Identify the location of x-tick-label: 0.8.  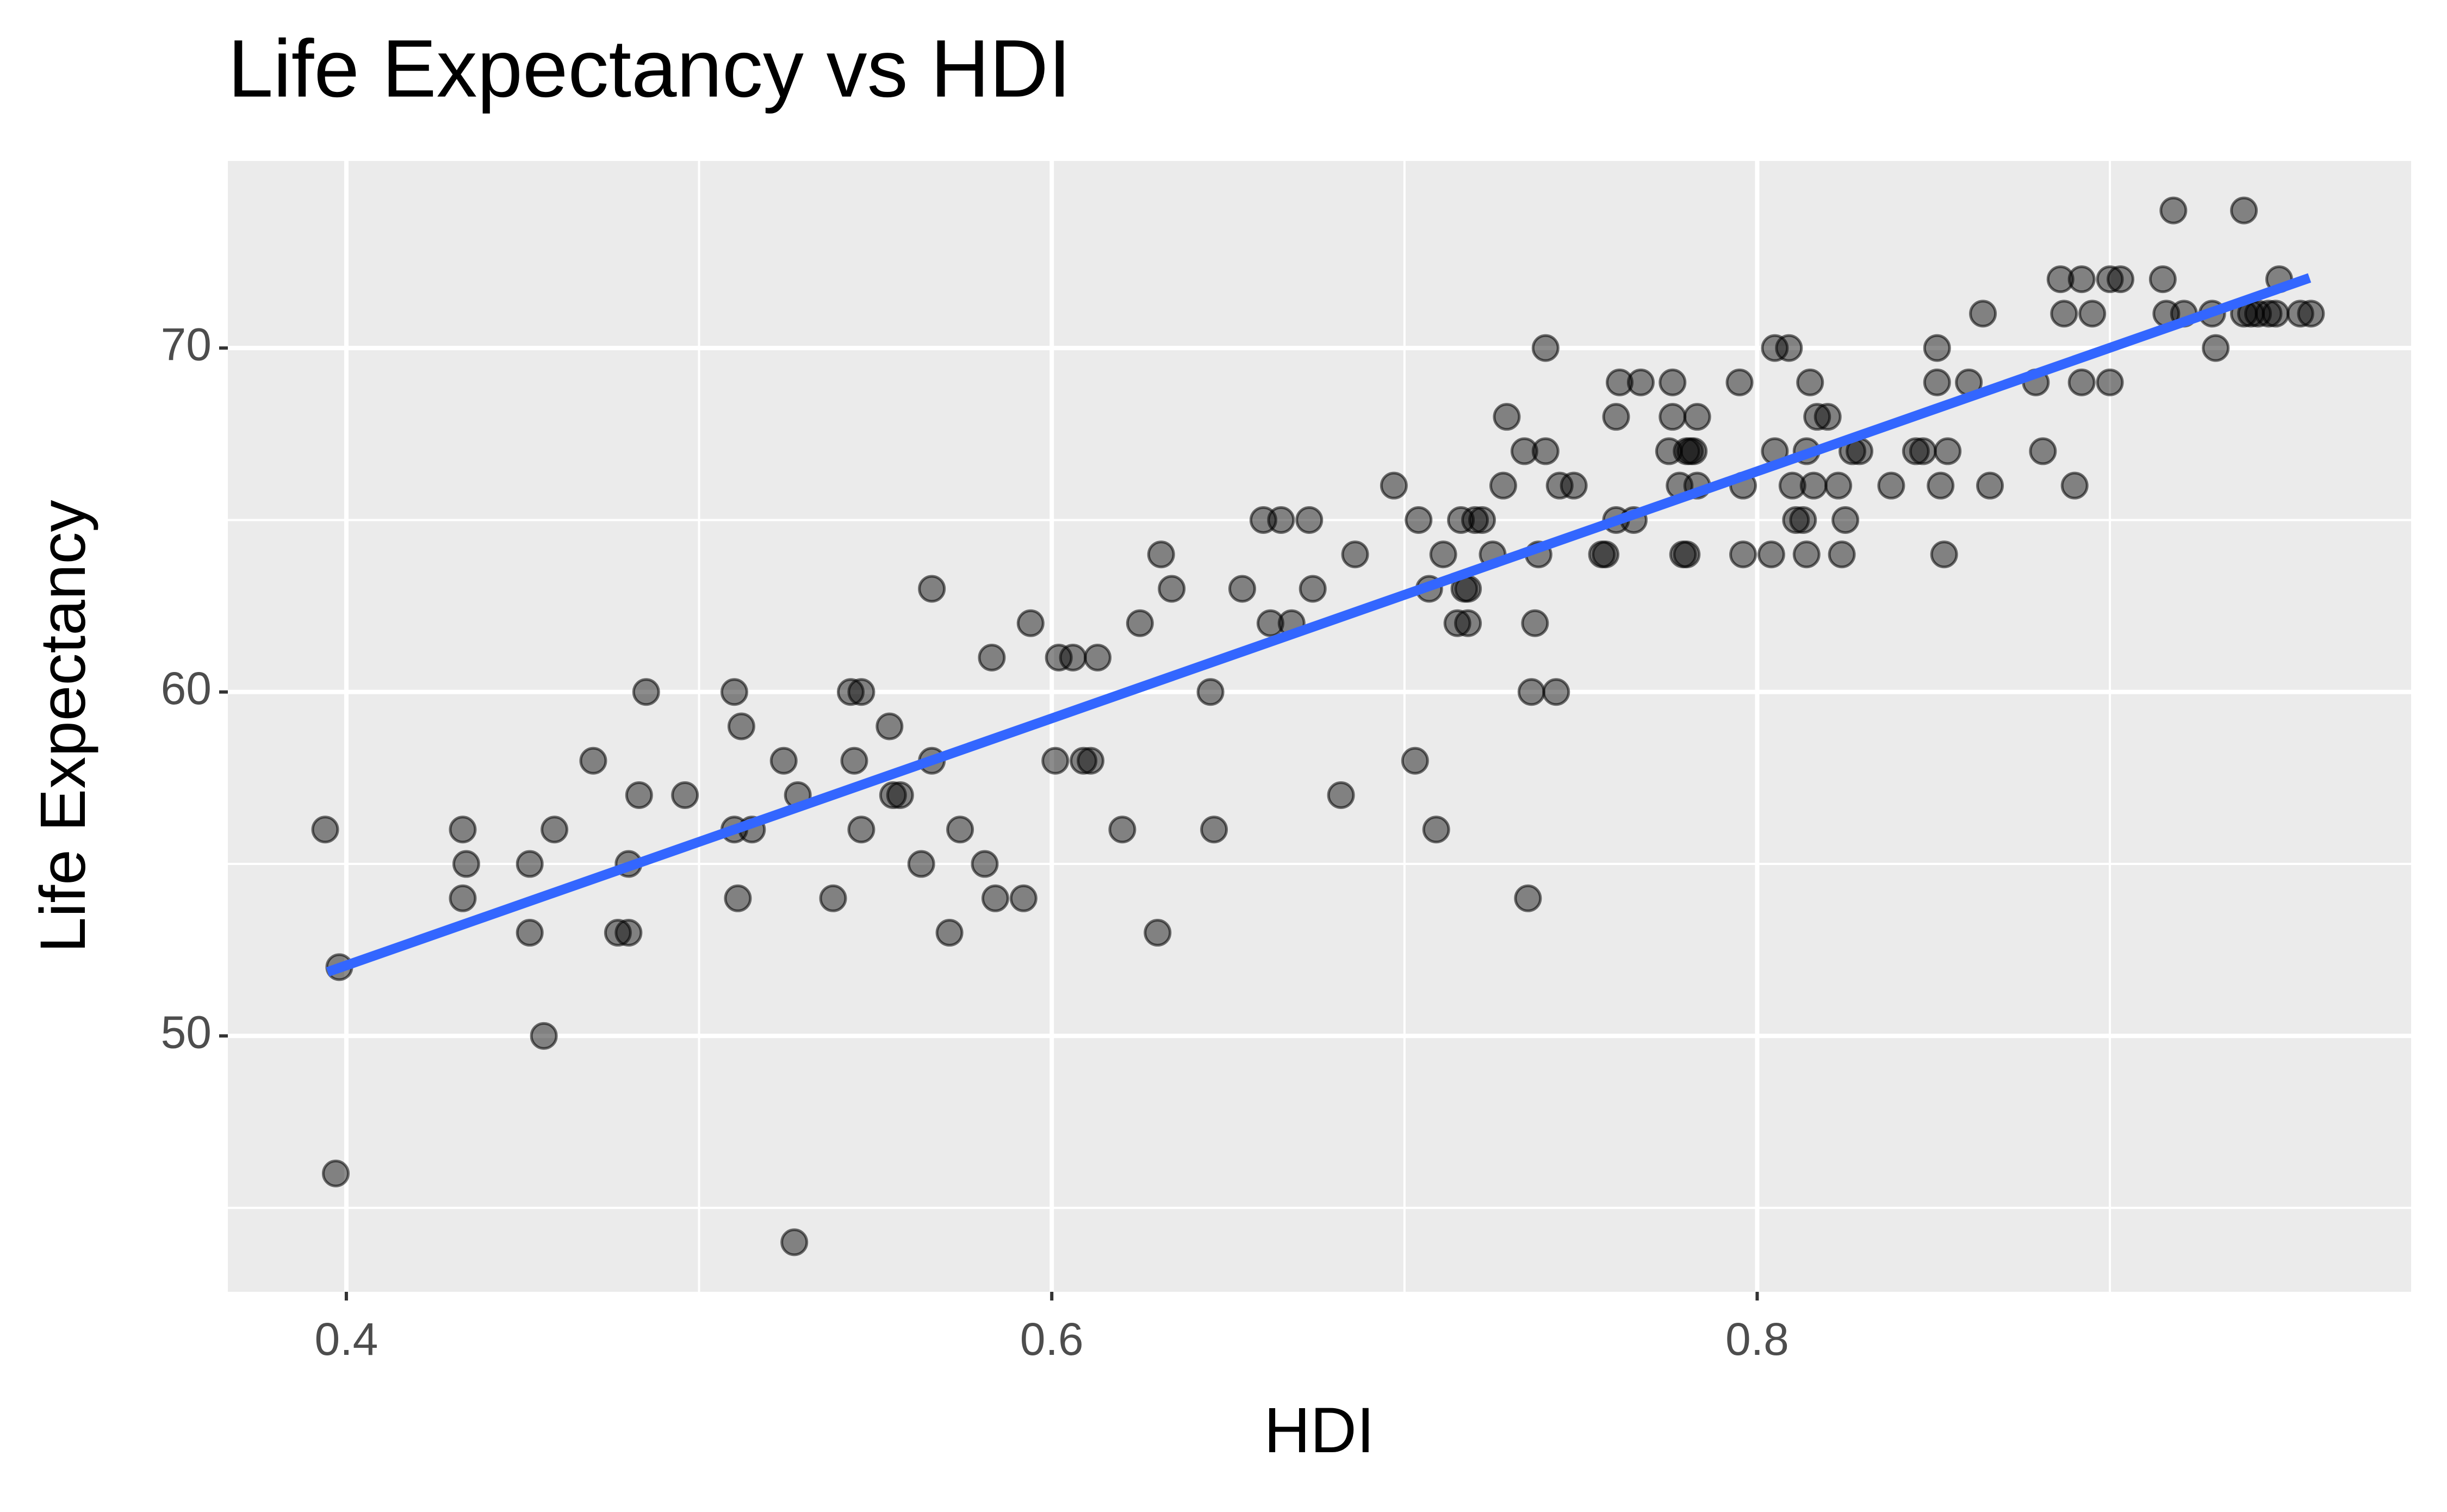
(1757, 1339).